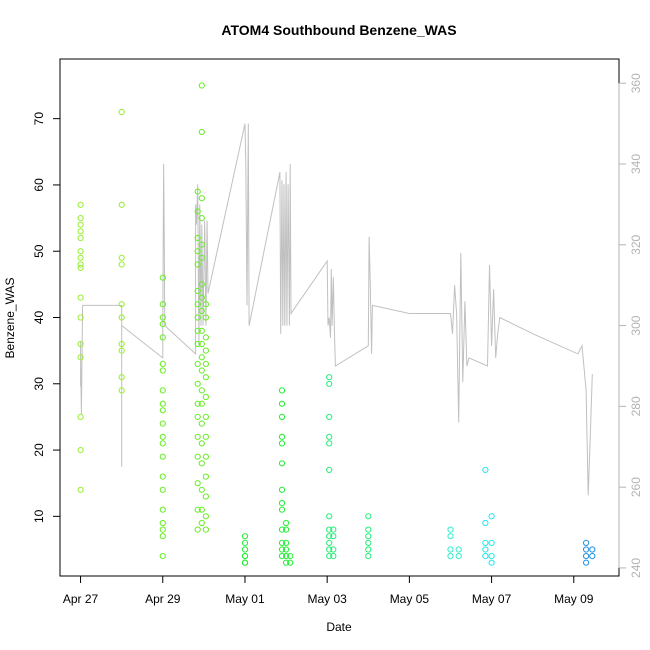 The width and height of the screenshot is (650, 650). I want to click on x-tick-label: May 09, so click(574, 599).